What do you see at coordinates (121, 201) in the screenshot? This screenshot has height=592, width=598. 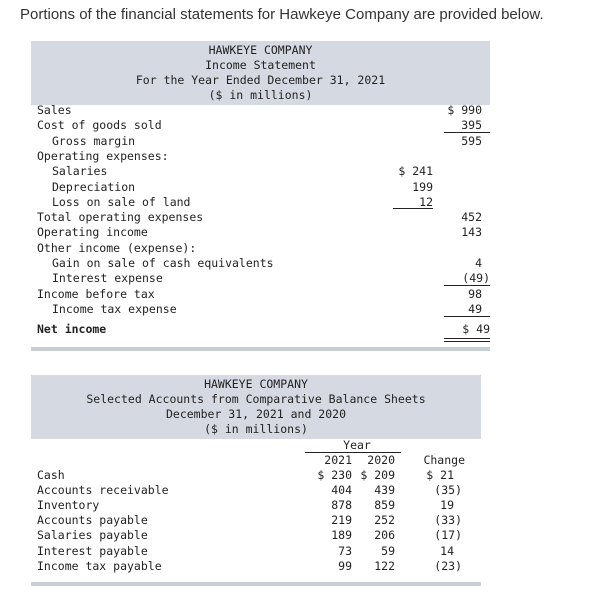 I see `income-row-label: Loss on sale of land` at bounding box center [121, 201].